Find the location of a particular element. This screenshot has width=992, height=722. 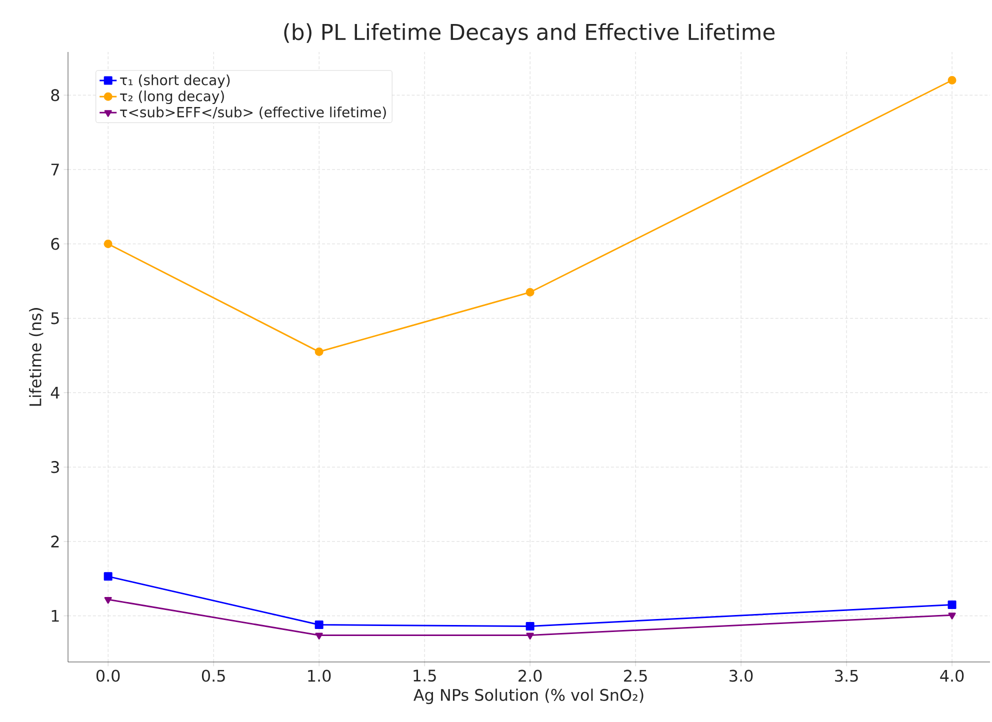

x-tick-label: 2.0 is located at coordinates (530, 676).